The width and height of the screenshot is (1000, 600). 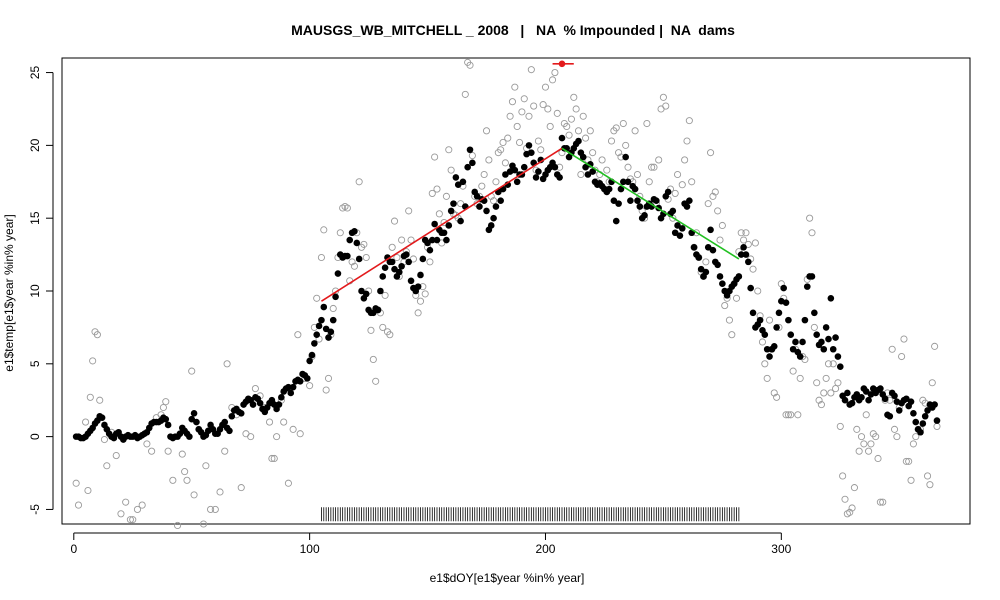 What do you see at coordinates (41, 290) in the screenshot?
I see `y-axis: -5 0 5 10 15 20 25` at bounding box center [41, 290].